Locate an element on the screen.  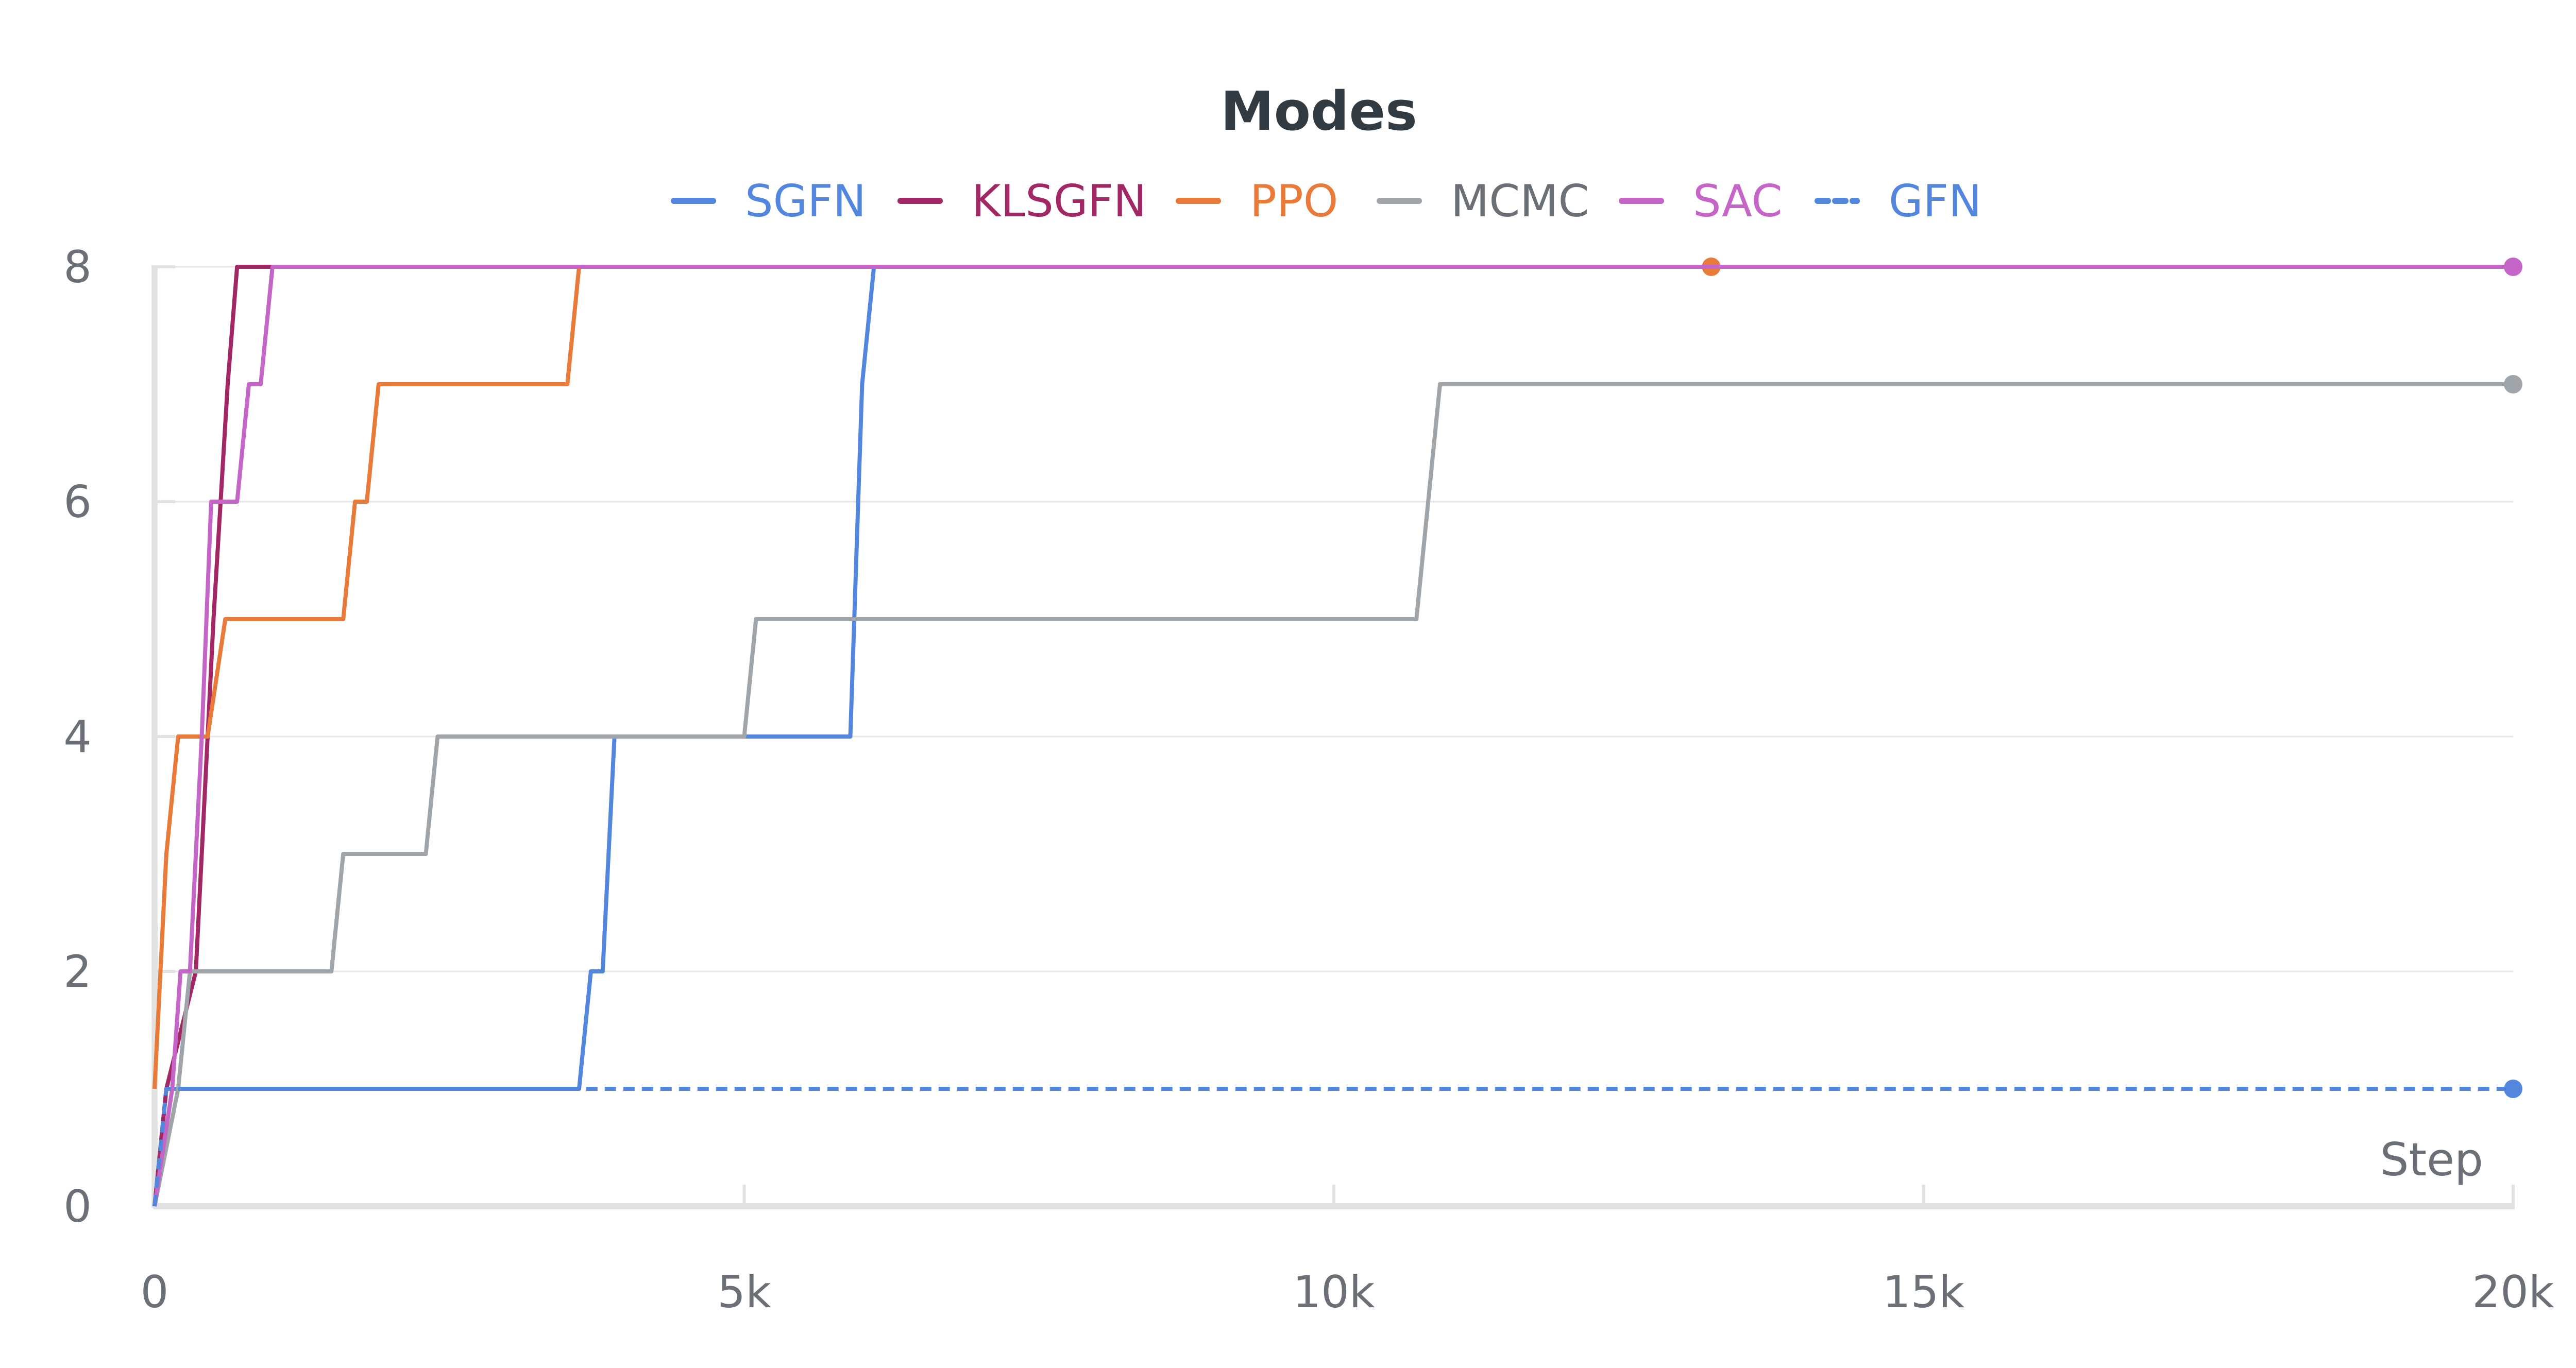
x-tick-label: 0 is located at coordinates (155, 1292).